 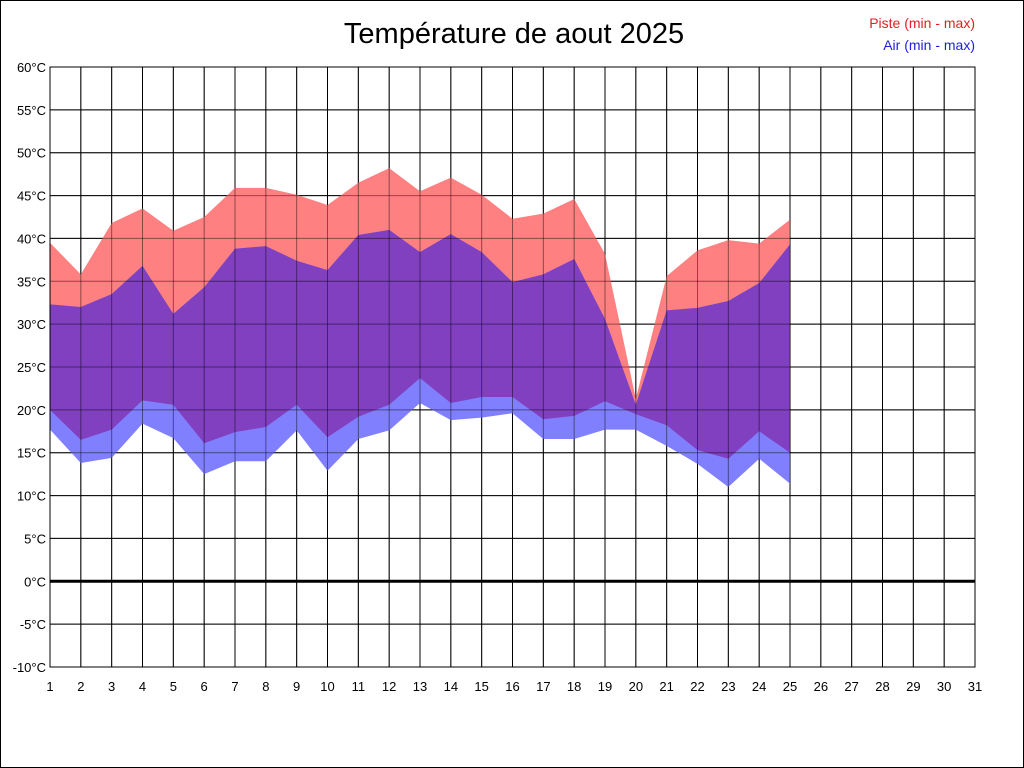 I want to click on y-tick-label: 15°C, so click(x=31, y=453).